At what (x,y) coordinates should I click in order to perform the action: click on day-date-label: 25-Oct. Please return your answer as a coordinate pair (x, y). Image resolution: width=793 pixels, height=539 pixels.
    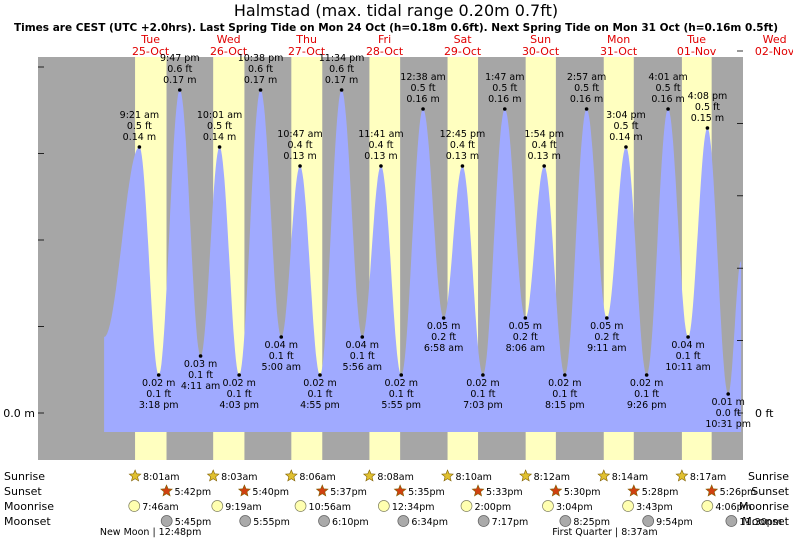
    Looking at the image, I should click on (151, 51).